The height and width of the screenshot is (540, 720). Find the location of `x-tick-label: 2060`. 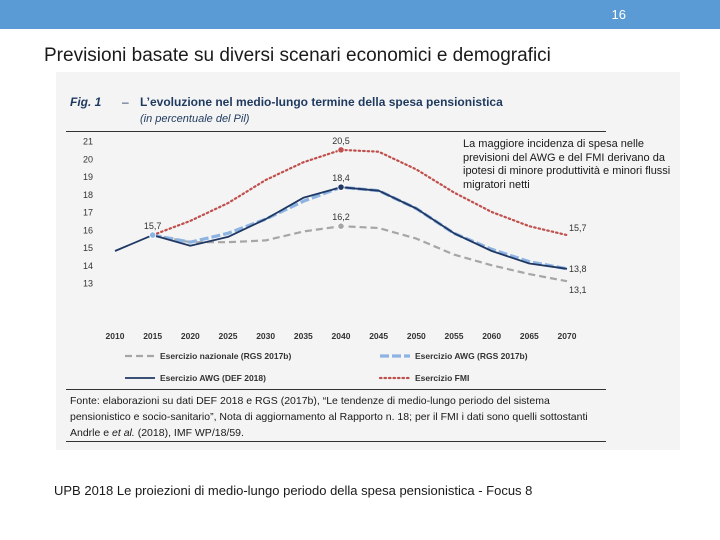

x-tick-label: 2060 is located at coordinates (491, 336).